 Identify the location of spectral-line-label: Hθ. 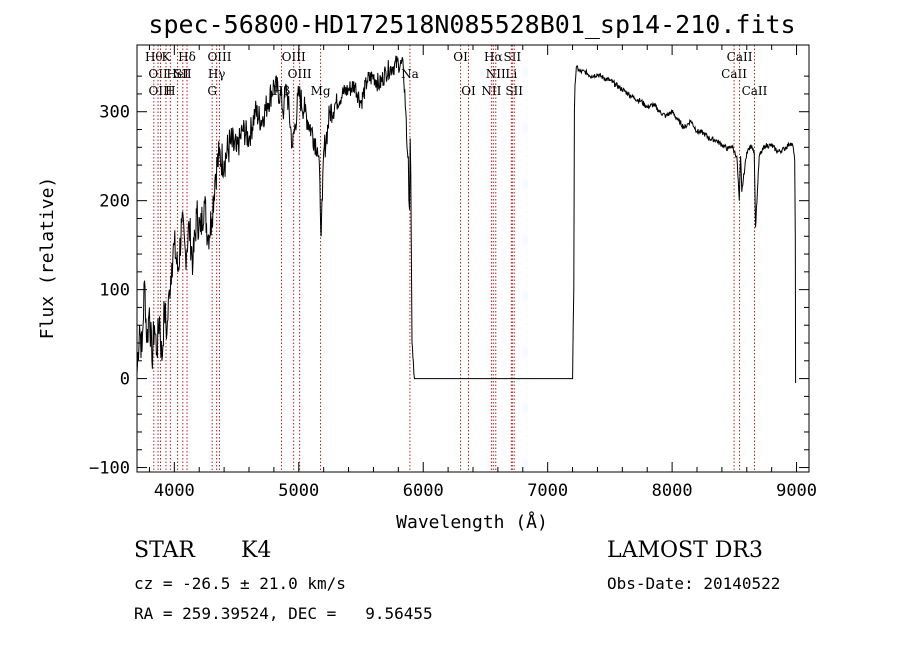
(154, 57).